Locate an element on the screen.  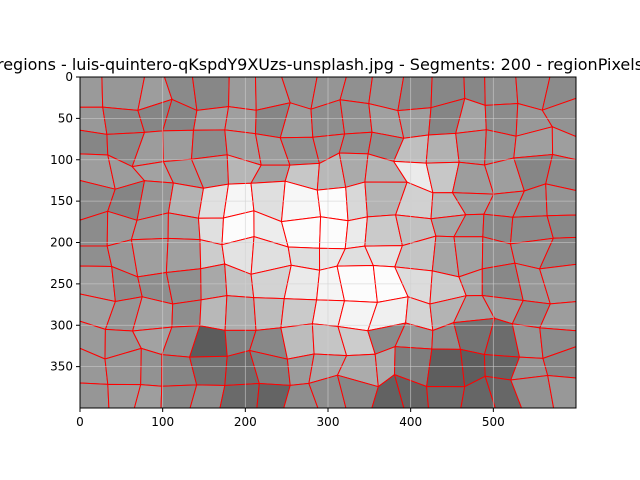
x-tick-label: 400 is located at coordinates (410, 422).